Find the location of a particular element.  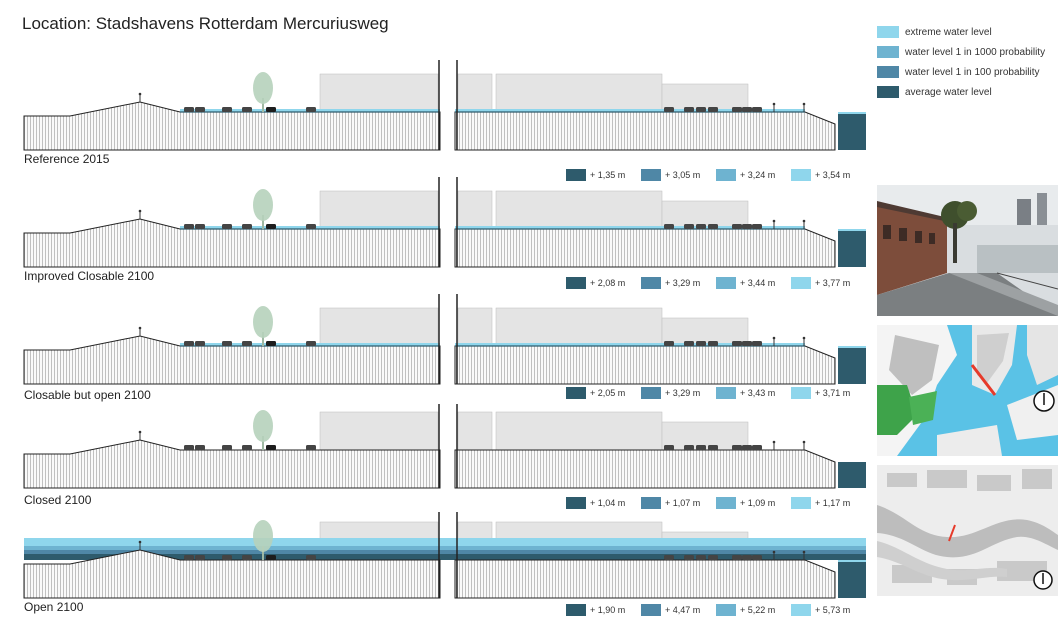

legend-label: average water level is located at coordinates (948, 92).